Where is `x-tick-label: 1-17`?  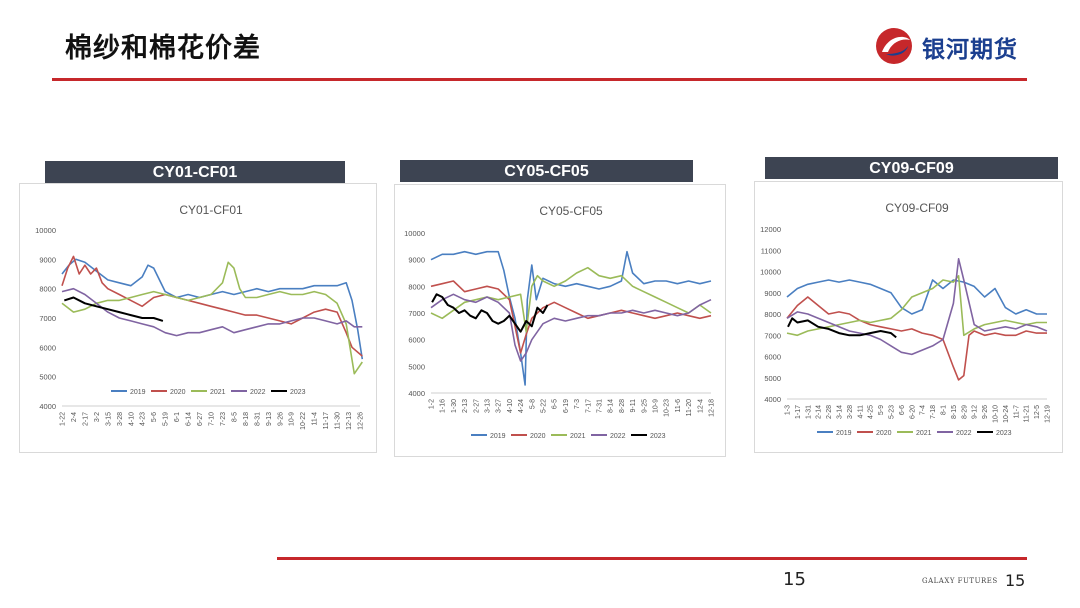 x-tick-label: 1-17 is located at coordinates (798, 412).